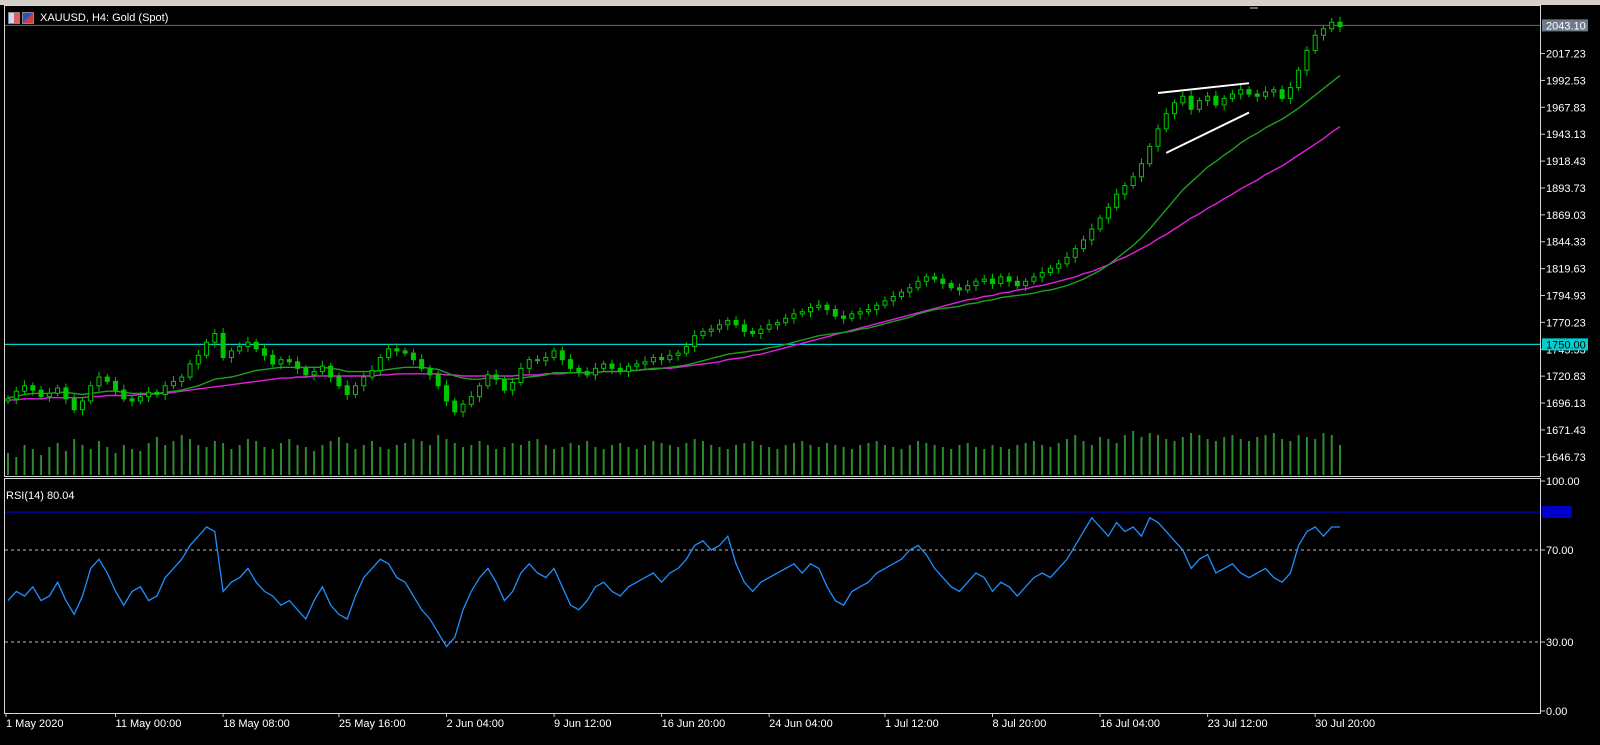  Describe the element at coordinates (104, 18) in the screenshot. I see `symbol-title: XAUUSD, H4: Gold (Spot)` at that location.